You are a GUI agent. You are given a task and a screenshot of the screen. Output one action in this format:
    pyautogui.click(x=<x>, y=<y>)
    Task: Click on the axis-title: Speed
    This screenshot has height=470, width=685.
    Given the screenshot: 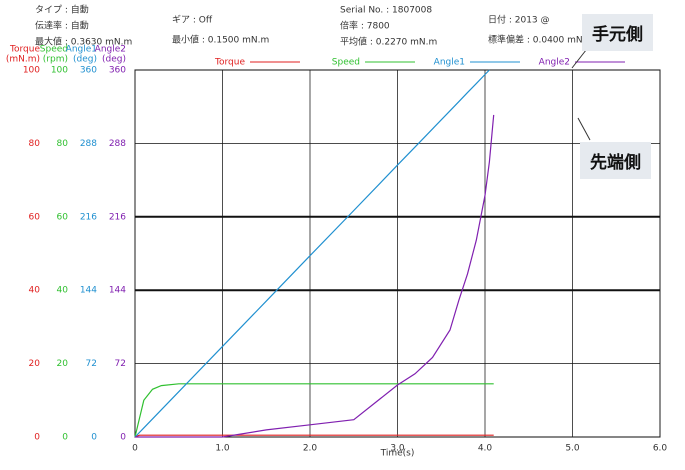 What is the action you would take?
    pyautogui.click(x=54, y=50)
    